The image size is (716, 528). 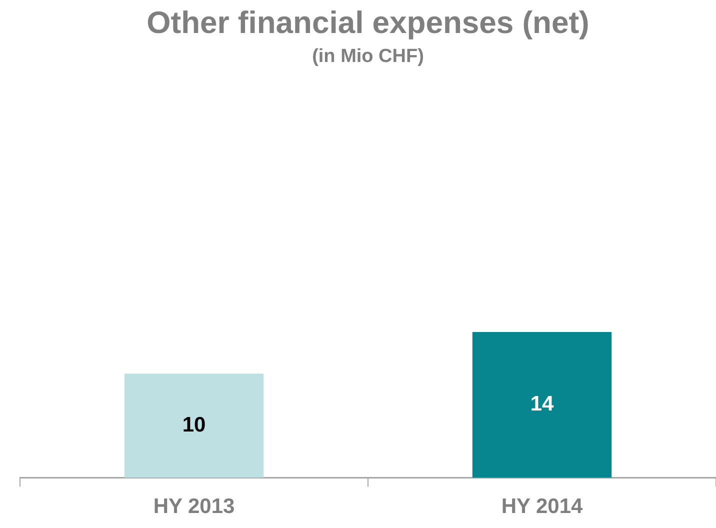 I want to click on x-tick-label: HY 2014, so click(x=542, y=506).